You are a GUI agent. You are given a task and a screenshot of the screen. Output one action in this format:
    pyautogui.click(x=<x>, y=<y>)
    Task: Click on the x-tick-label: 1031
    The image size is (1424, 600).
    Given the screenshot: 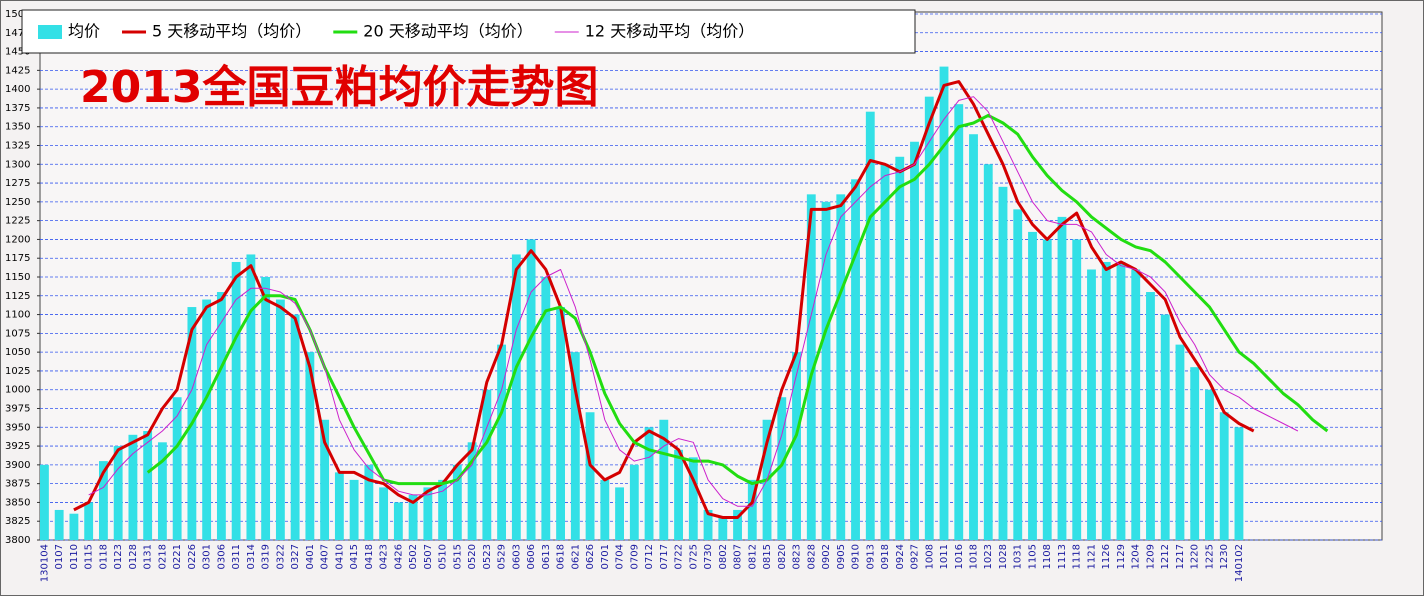 What is the action you would take?
    pyautogui.click(x=1018, y=556)
    